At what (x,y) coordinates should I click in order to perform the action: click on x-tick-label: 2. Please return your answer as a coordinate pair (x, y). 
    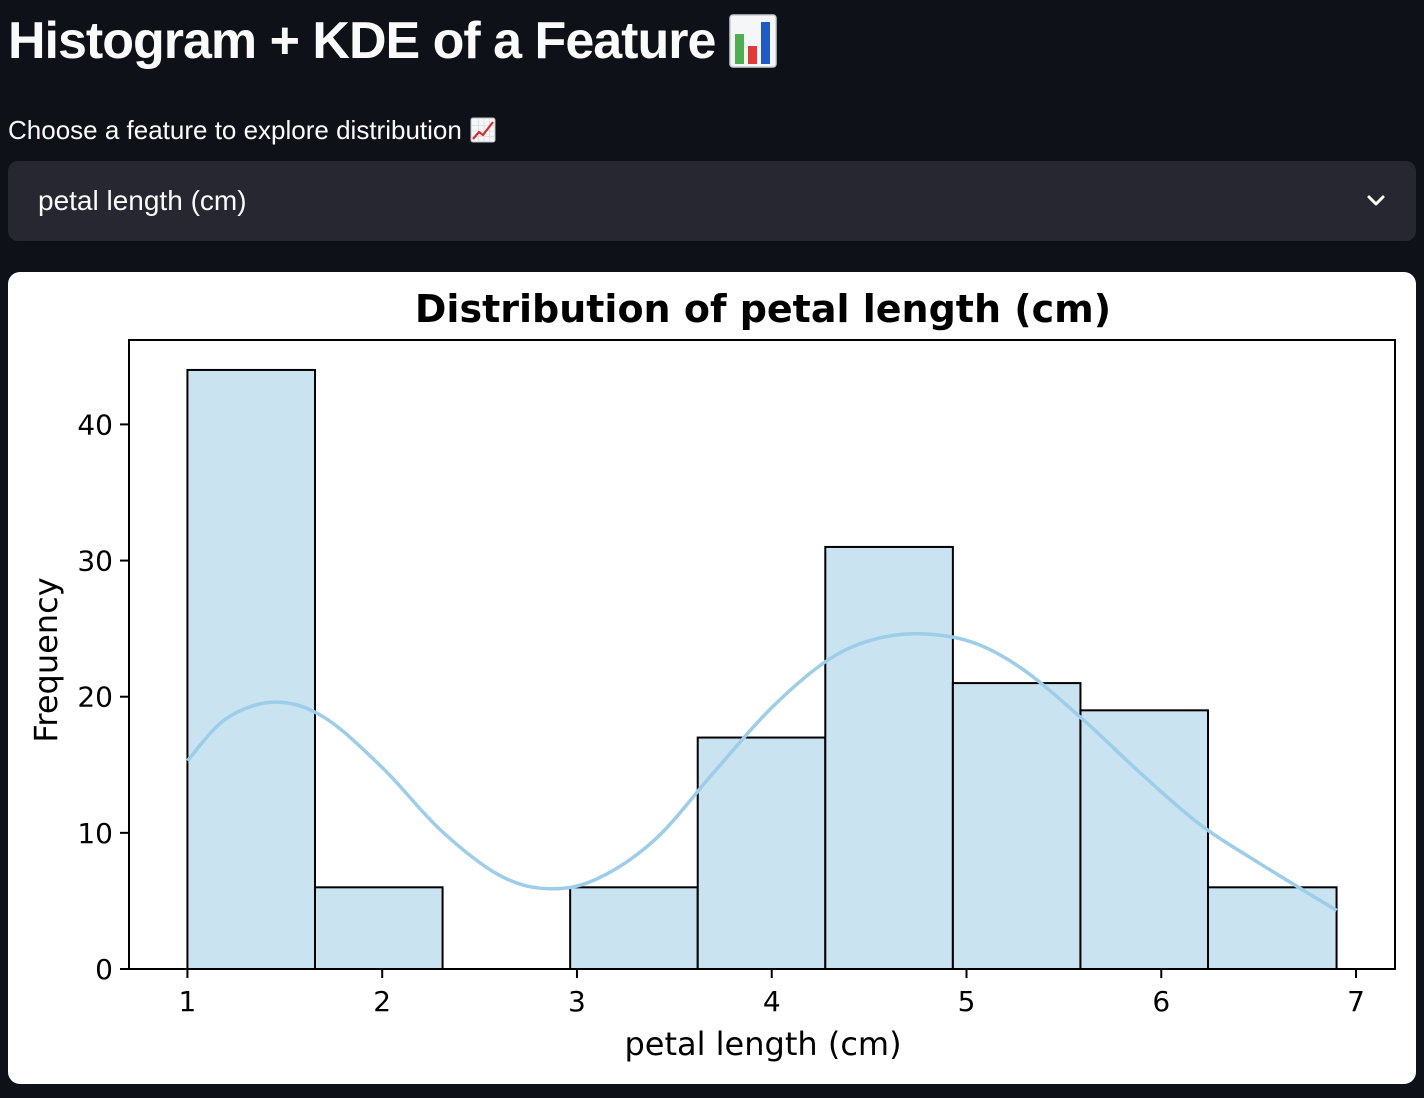
    Looking at the image, I should click on (382, 1001).